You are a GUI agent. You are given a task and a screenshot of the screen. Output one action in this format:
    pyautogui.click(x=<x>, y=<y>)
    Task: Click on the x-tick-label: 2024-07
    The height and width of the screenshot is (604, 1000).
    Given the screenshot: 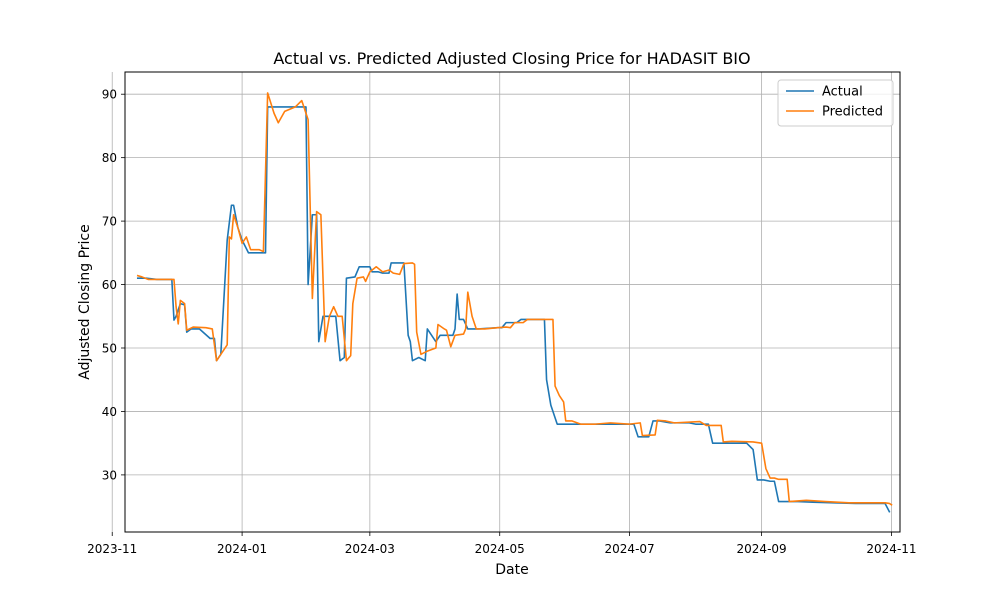 What is the action you would take?
    pyautogui.click(x=630, y=549)
    